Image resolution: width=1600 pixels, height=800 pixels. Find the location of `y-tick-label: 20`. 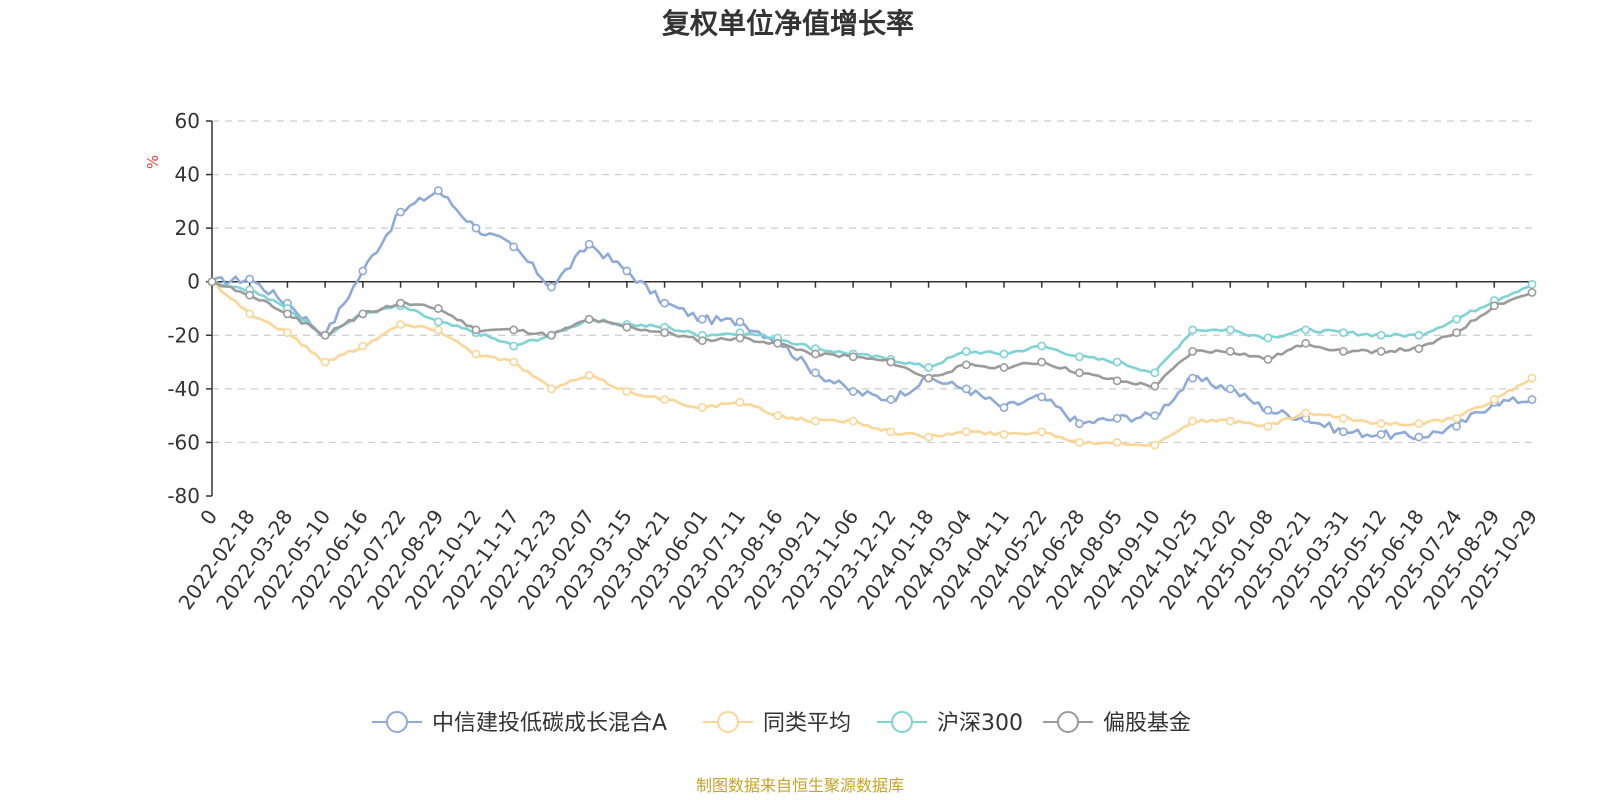

y-tick-label: 20 is located at coordinates (187, 228).